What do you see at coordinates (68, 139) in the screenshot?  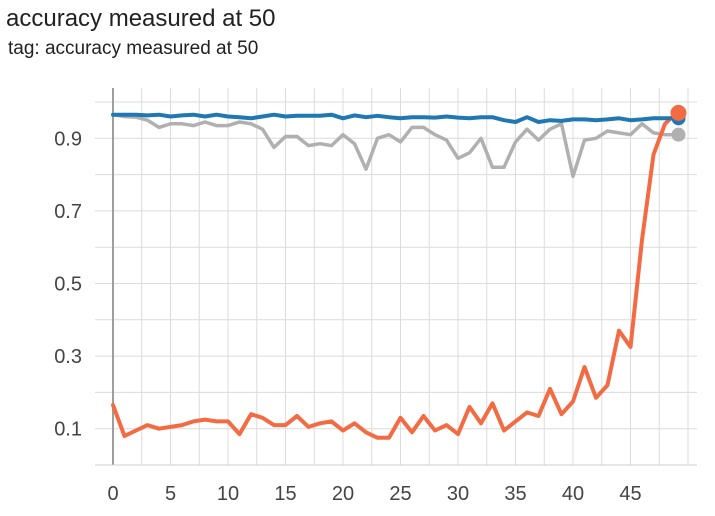 I see `y-tick-label: 0.9` at bounding box center [68, 139].